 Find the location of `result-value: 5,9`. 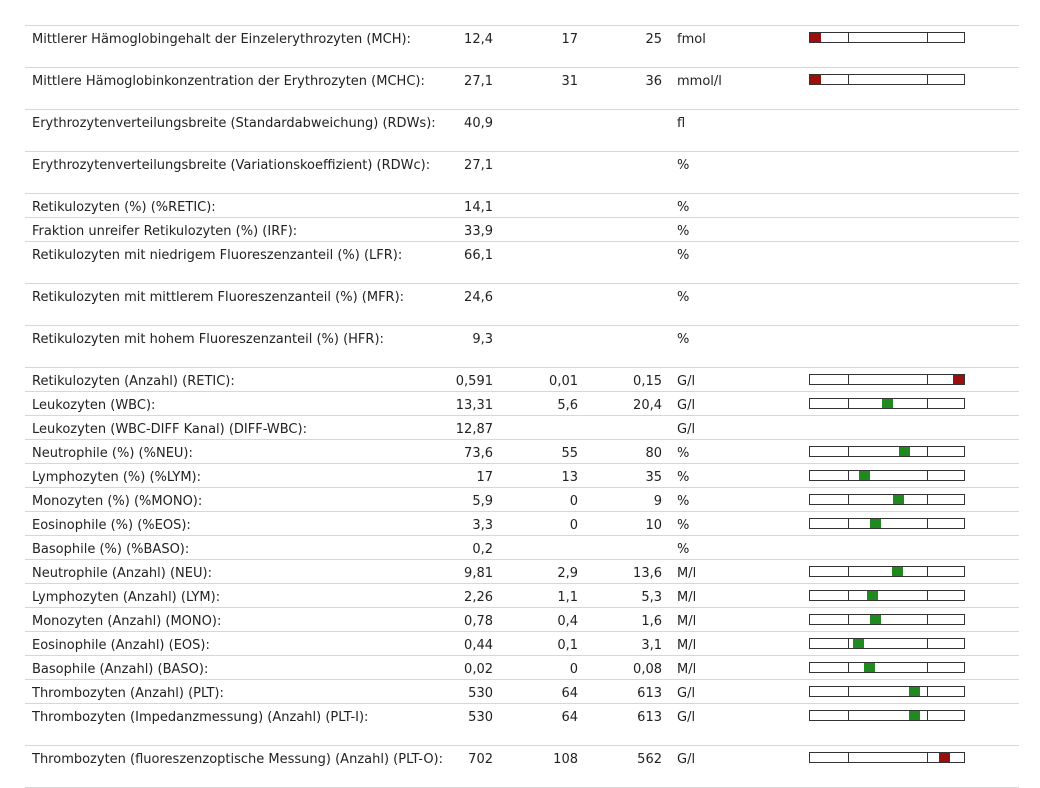

result-value: 5,9 is located at coordinates (482, 501).